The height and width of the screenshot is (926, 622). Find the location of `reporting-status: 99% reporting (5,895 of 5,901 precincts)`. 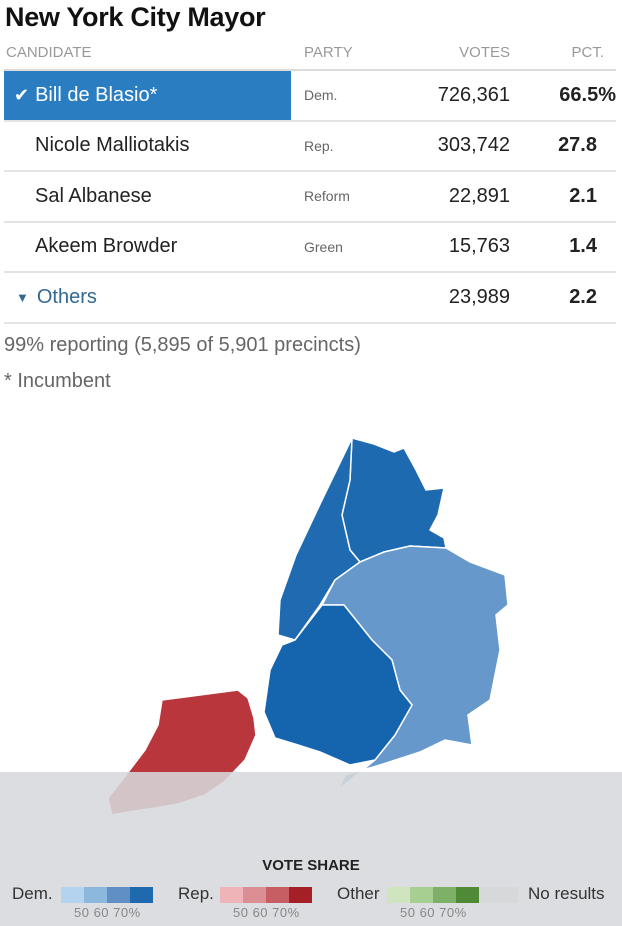

reporting-status: 99% reporting (5,895 of 5,901 precincts) is located at coordinates (182, 345).